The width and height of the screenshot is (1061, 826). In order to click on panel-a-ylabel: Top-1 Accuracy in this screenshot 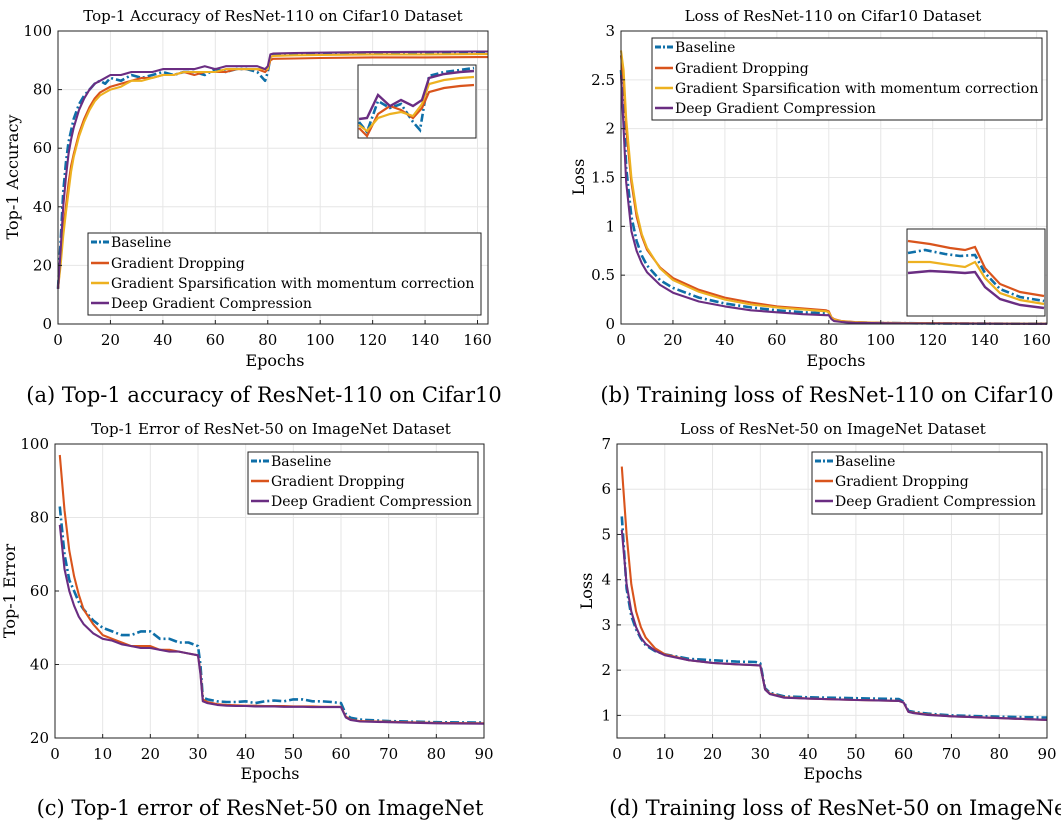, I will do `click(12, 177)`.